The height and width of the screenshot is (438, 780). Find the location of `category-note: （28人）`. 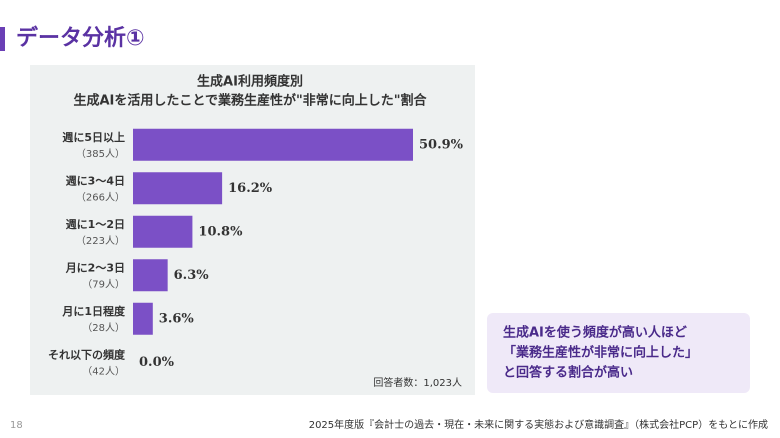

category-note: （28人） is located at coordinates (103, 328).